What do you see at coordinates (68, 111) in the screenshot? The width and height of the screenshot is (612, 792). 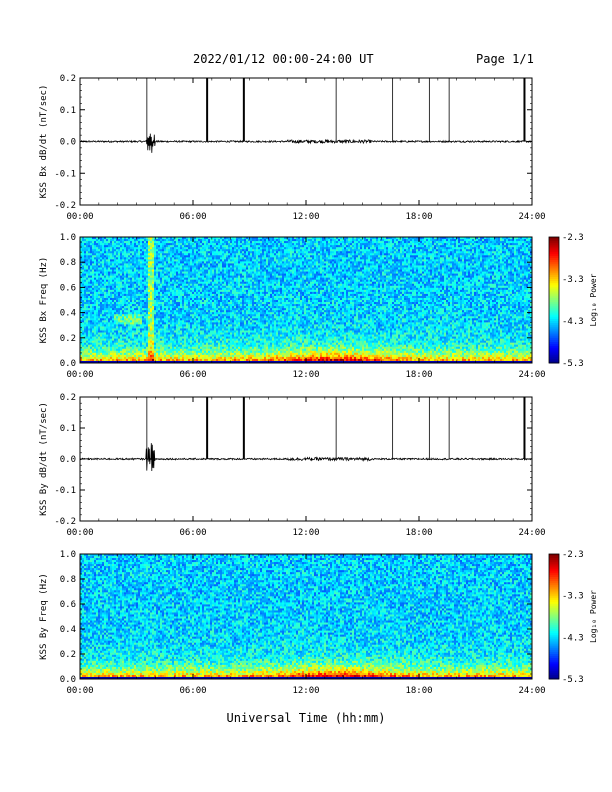 I see `y-tick-label: 0.1` at bounding box center [68, 111].